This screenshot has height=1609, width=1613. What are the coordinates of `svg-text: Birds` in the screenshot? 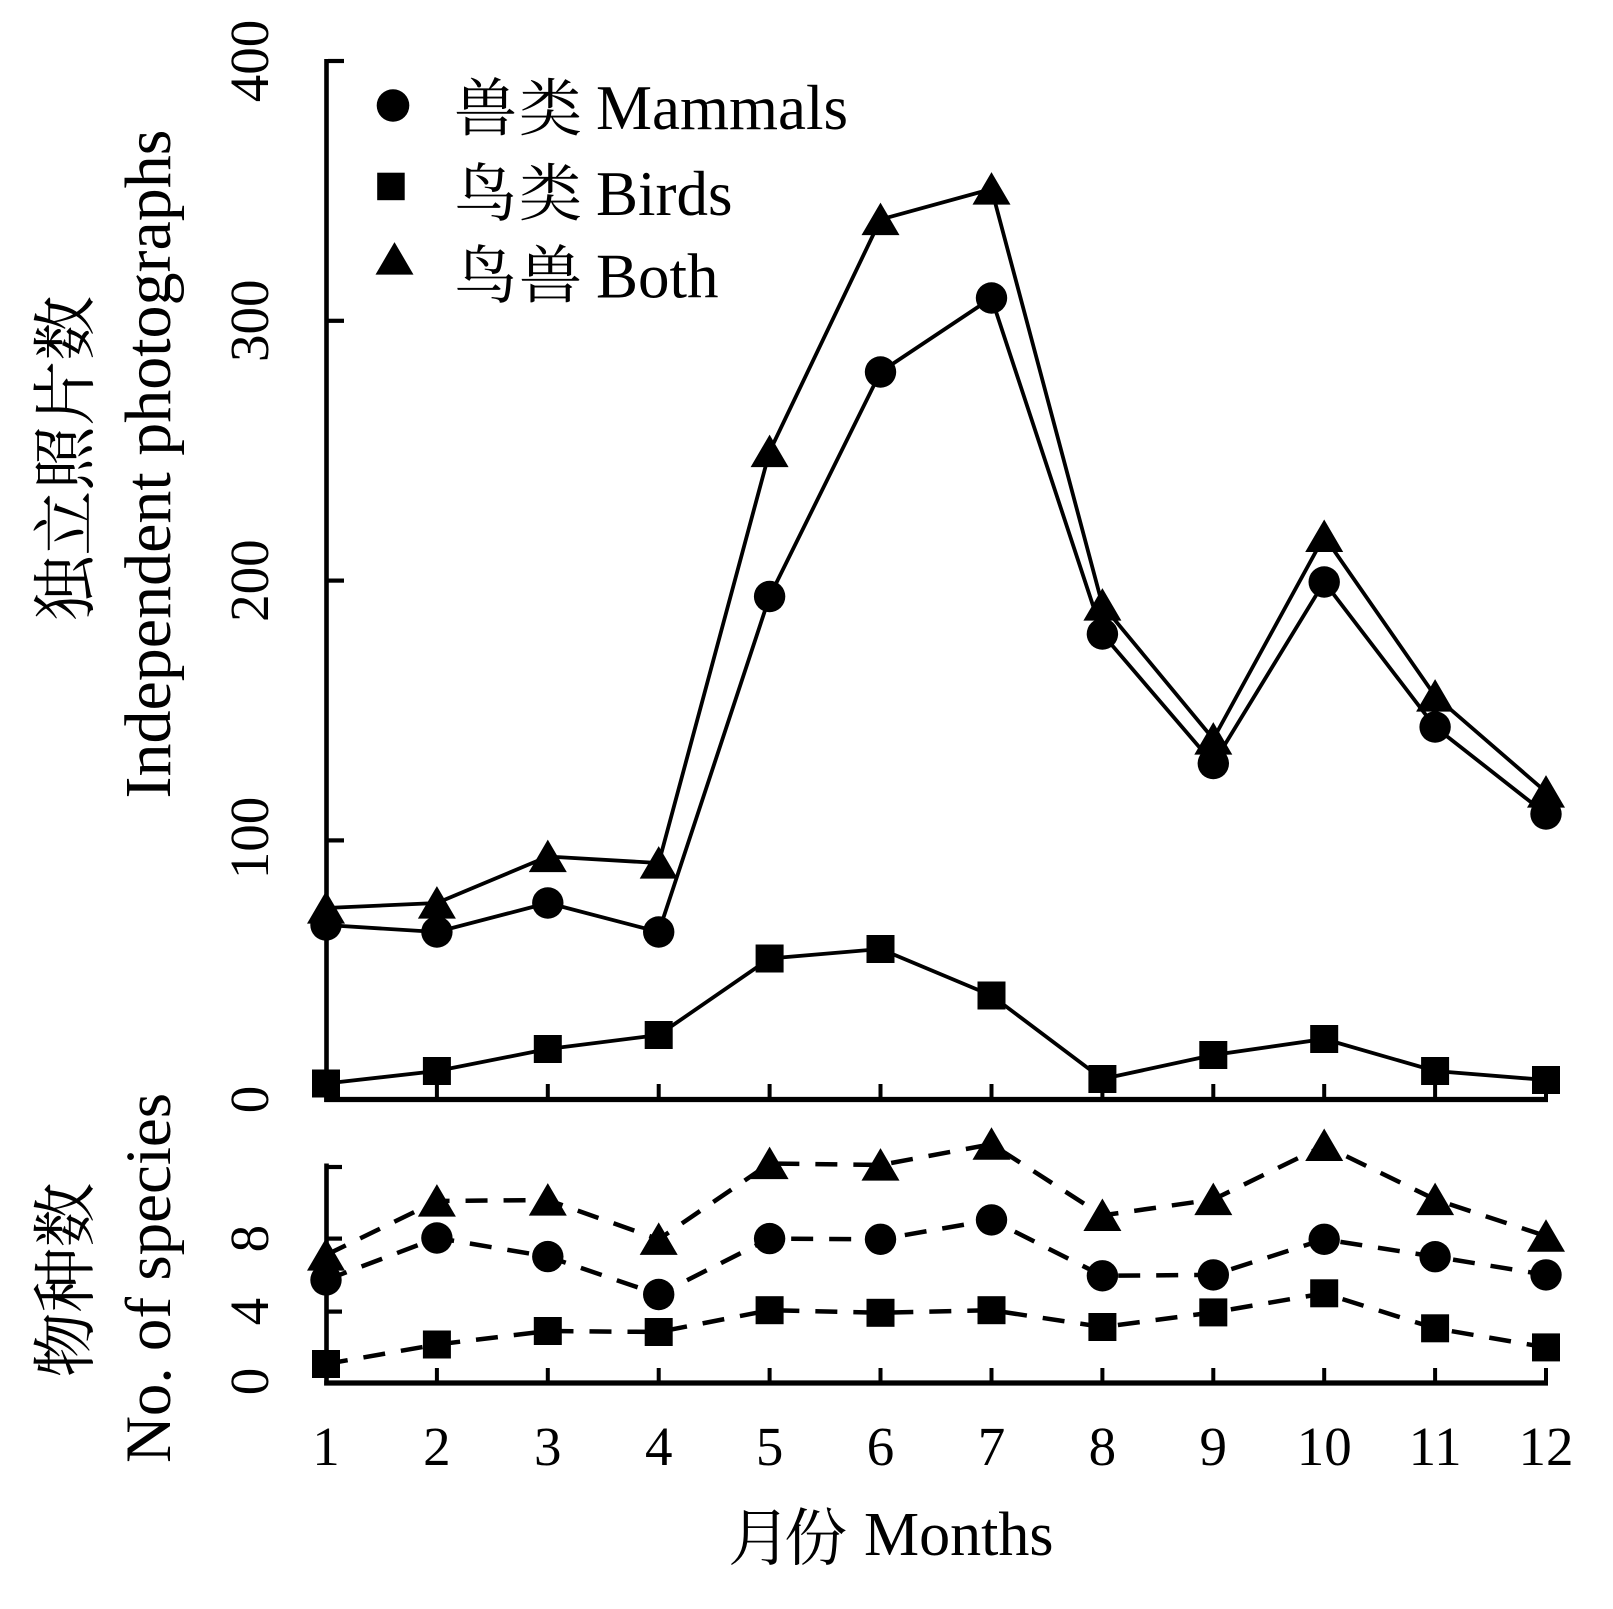 It's located at (664, 194).